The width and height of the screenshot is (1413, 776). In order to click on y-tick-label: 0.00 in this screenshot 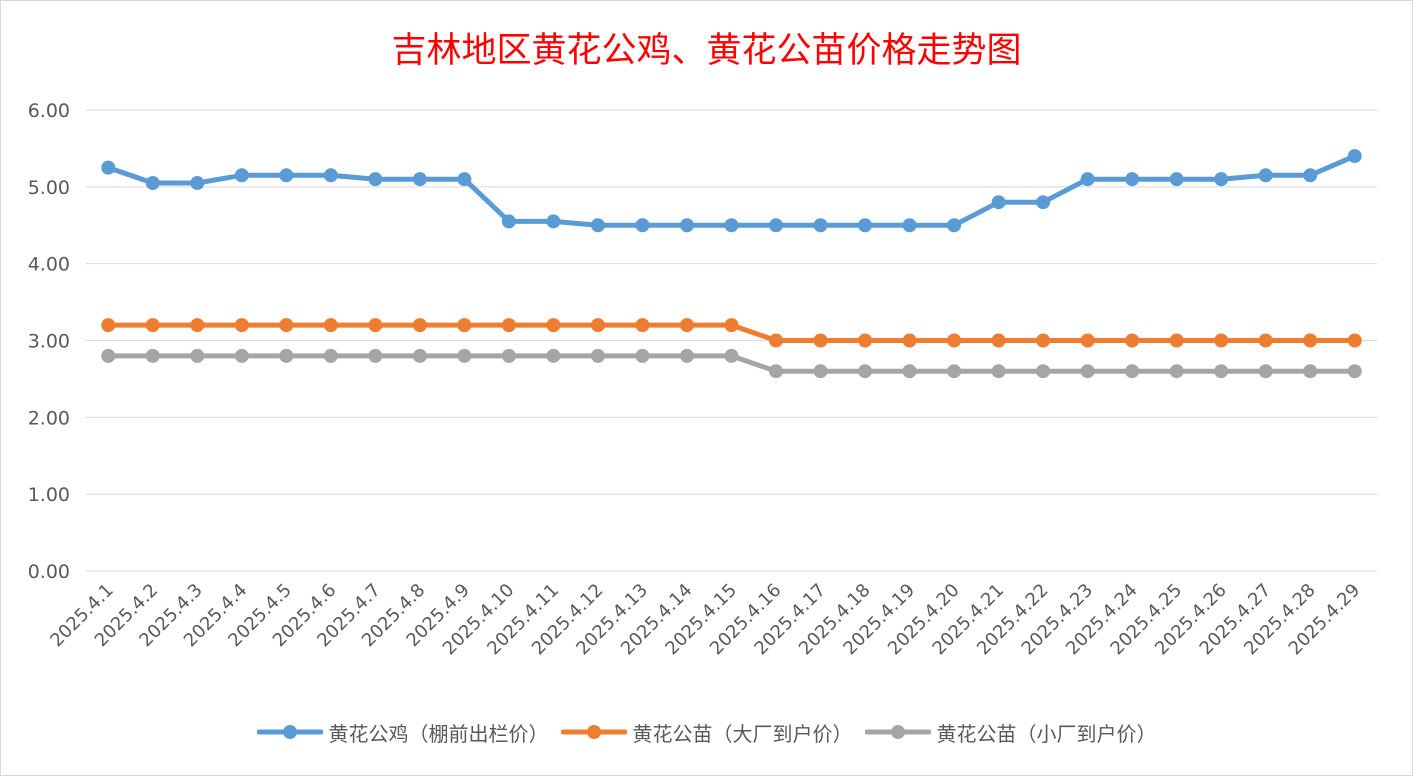, I will do `click(49, 572)`.